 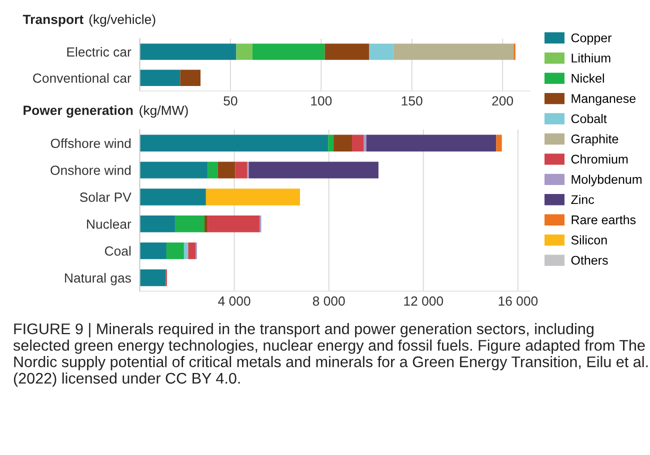 What do you see at coordinates (122, 20) in the screenshot?
I see `chart-subtitle: (kg/vehicle)` at bounding box center [122, 20].